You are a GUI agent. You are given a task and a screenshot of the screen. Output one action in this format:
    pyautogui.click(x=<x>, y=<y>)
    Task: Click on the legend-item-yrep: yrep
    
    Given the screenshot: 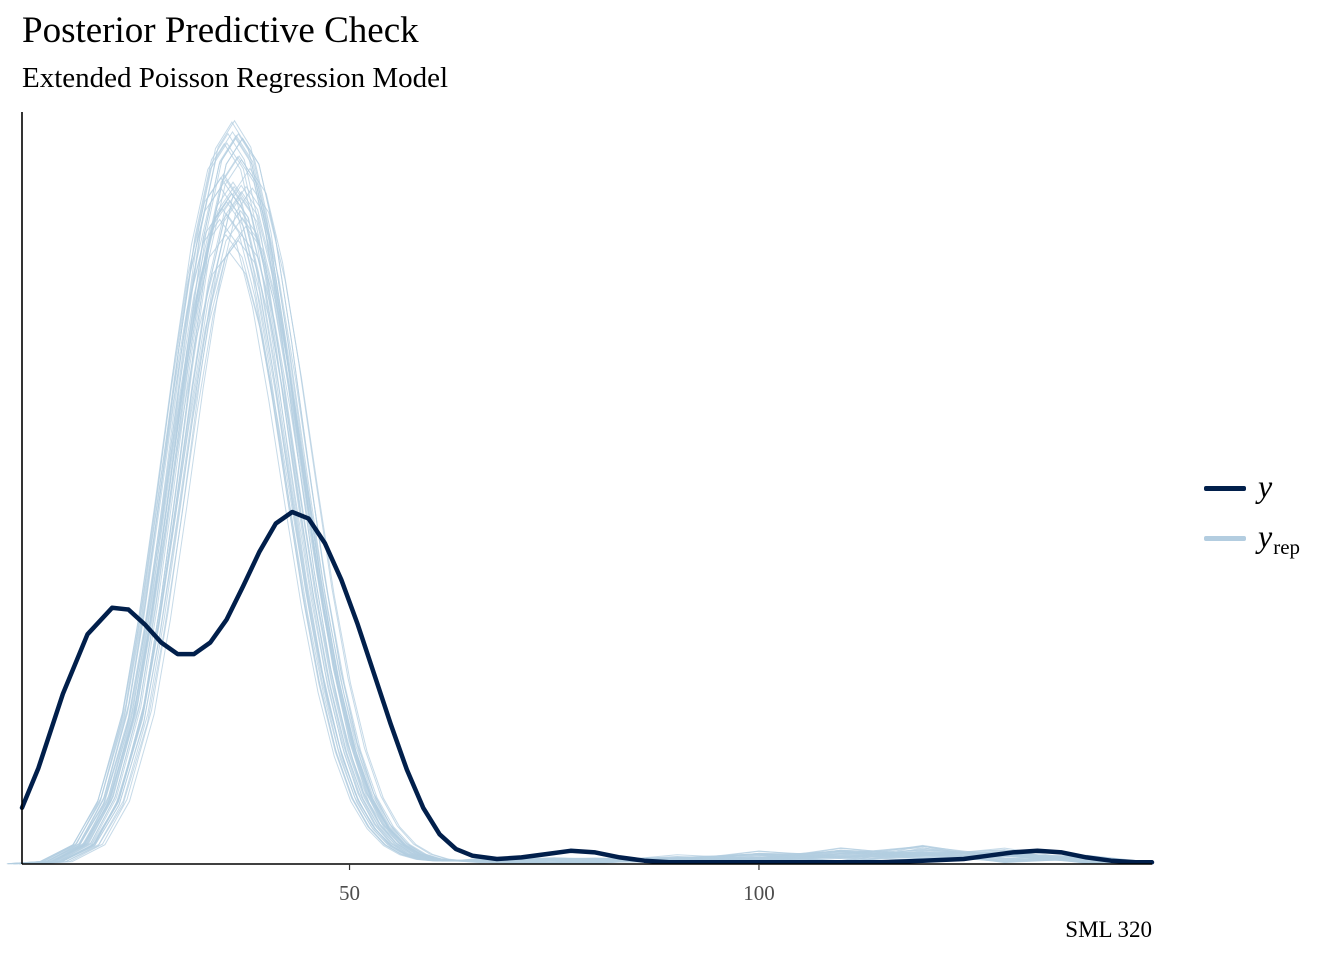 What is the action you would take?
    pyautogui.click(x=1270, y=537)
    